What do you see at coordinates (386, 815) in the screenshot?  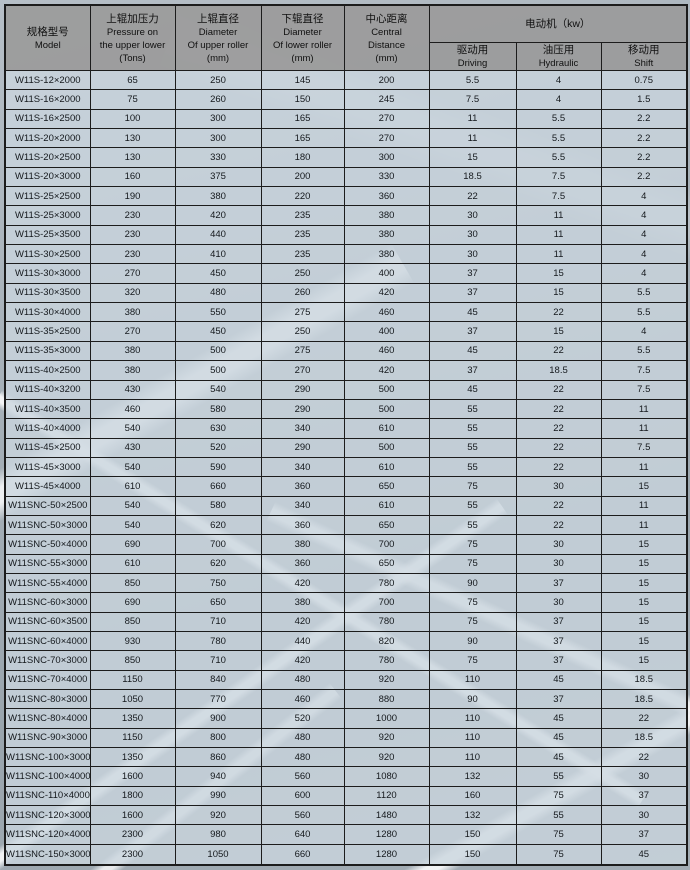 I see `central-distance-cell: 1480` at bounding box center [386, 815].